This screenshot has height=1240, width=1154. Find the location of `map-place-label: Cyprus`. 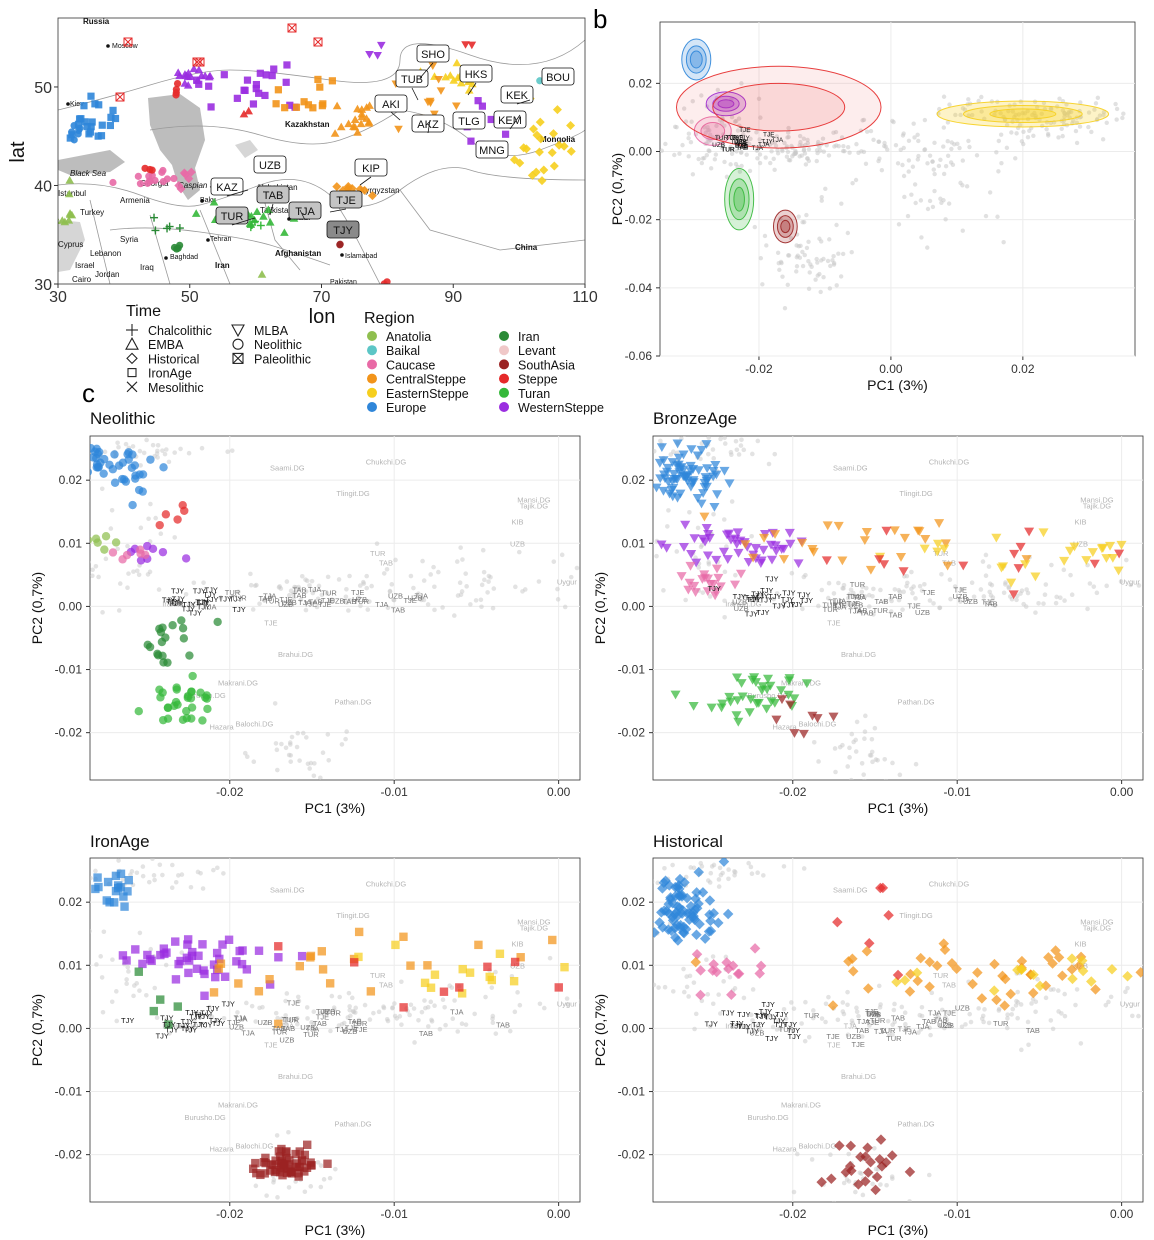

map-place-label: Cyprus is located at coordinates (70, 244).